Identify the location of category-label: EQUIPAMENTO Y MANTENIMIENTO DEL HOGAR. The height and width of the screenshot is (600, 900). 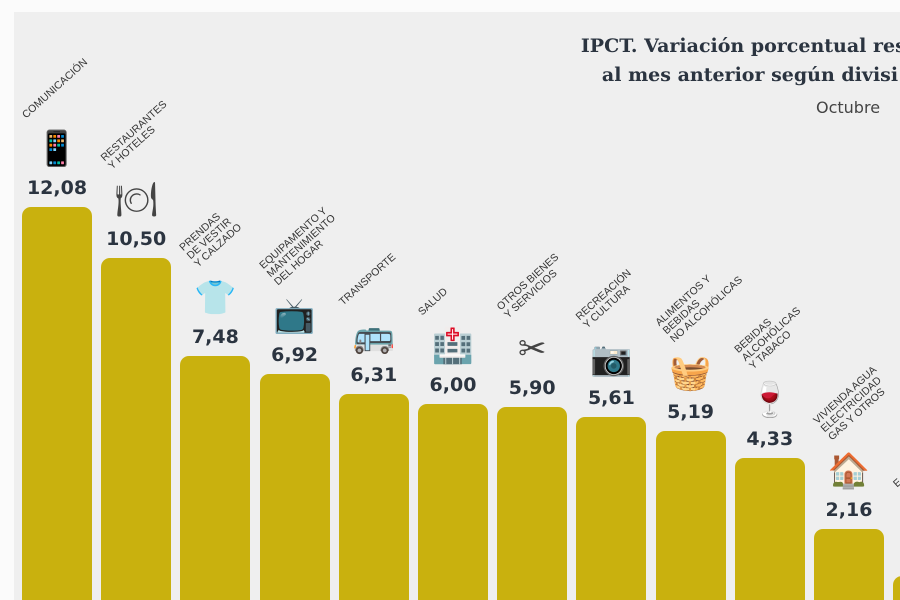
(301, 246).